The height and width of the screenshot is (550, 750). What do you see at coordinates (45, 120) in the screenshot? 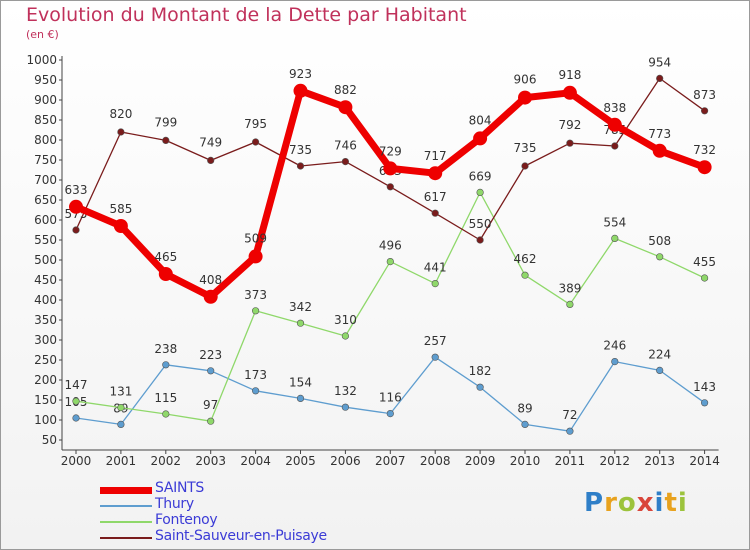
I see `y-tick-label: 850` at bounding box center [45, 120].